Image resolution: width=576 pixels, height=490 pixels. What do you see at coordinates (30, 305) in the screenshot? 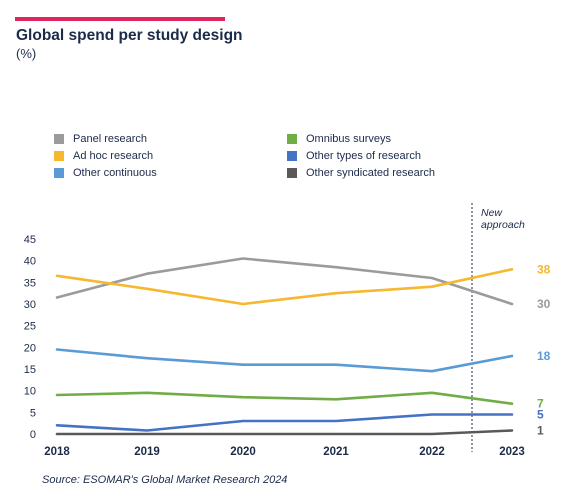
I see `y-tick-label: 30` at bounding box center [30, 305].